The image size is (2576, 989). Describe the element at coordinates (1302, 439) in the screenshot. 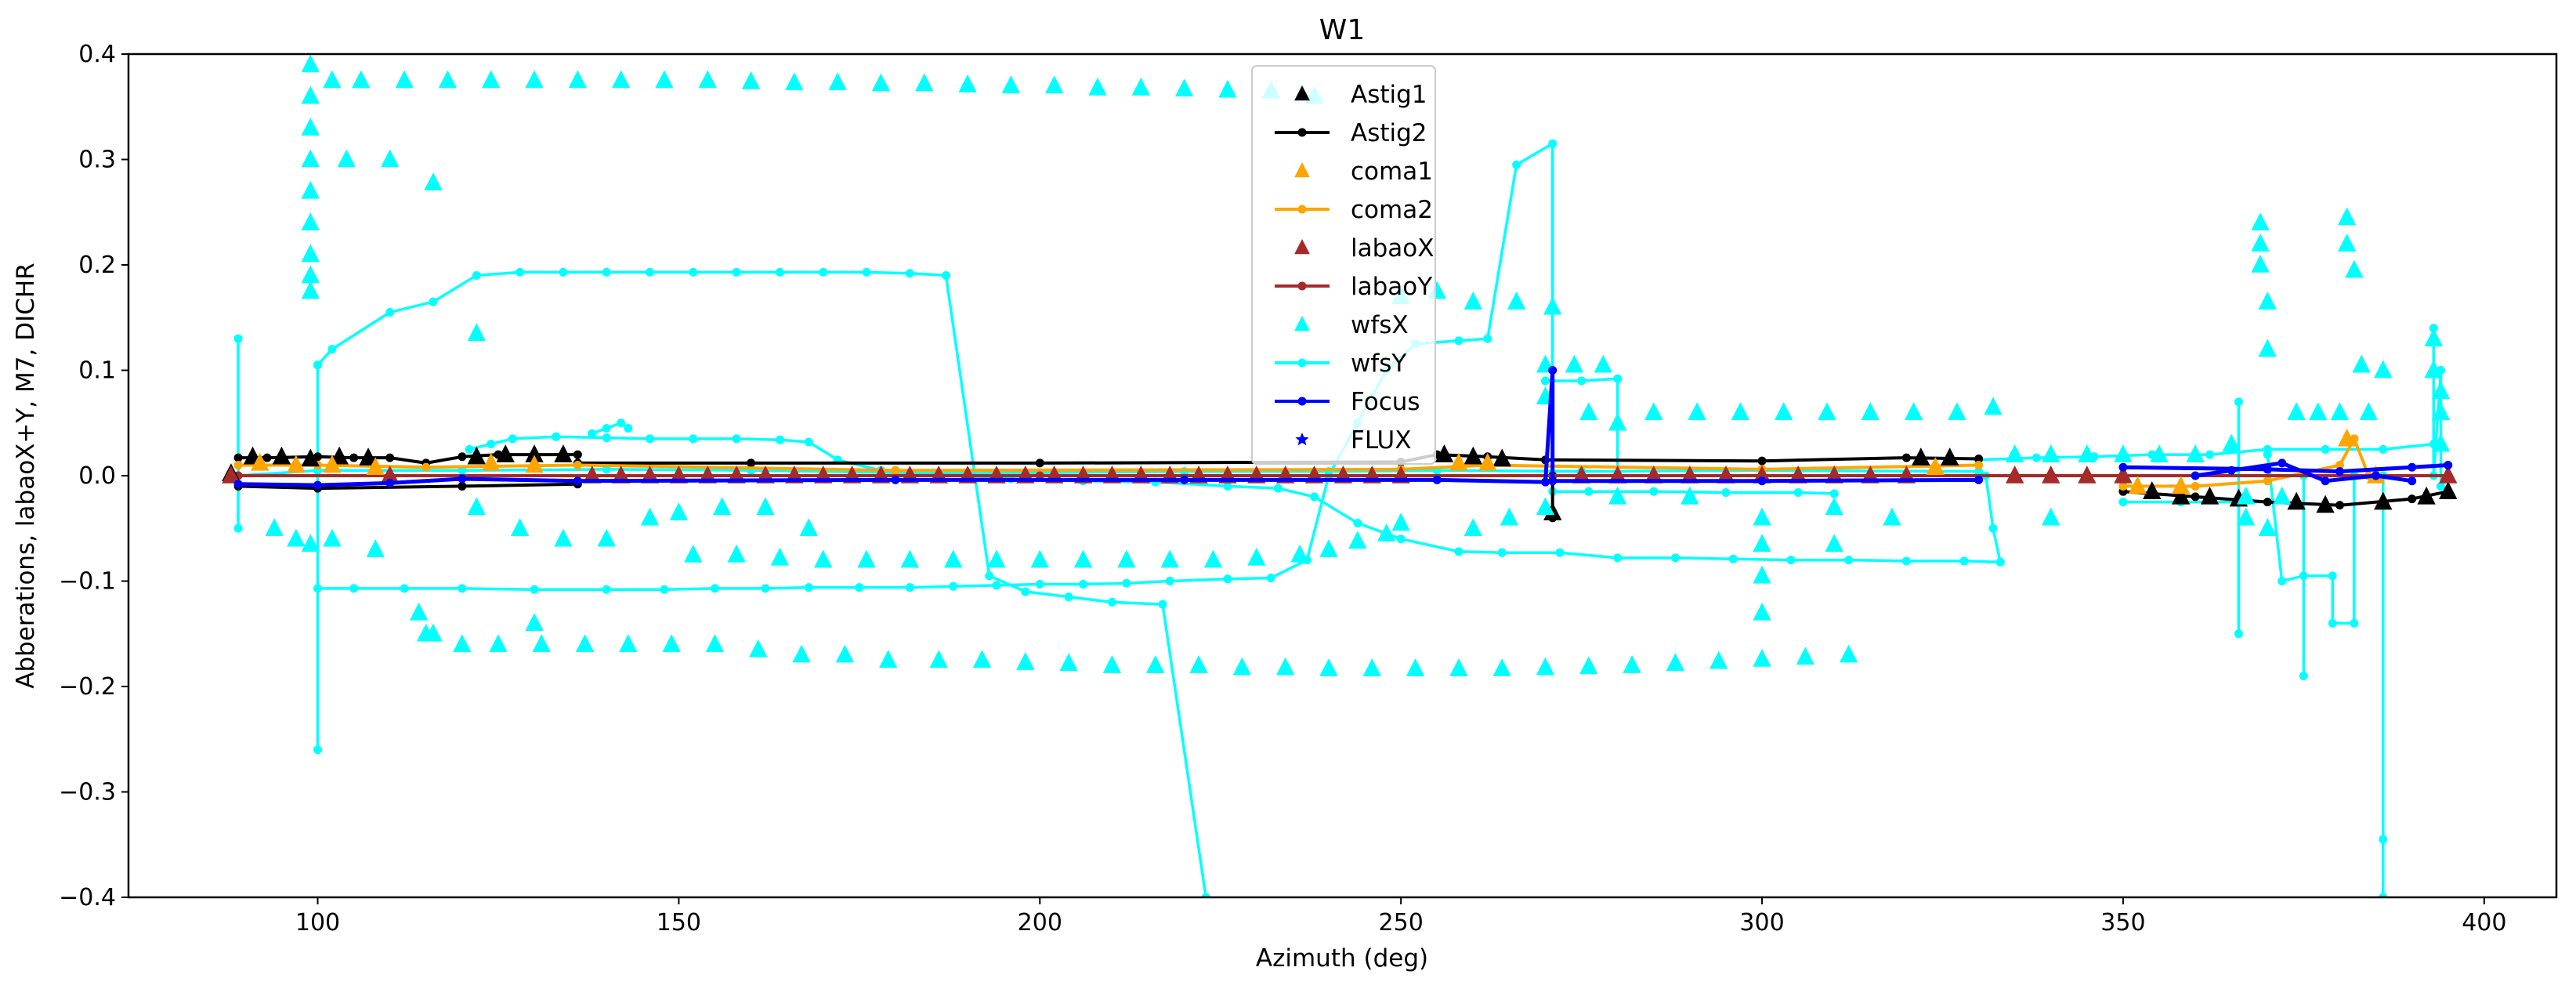

I see `legend-star-icon` at that location.